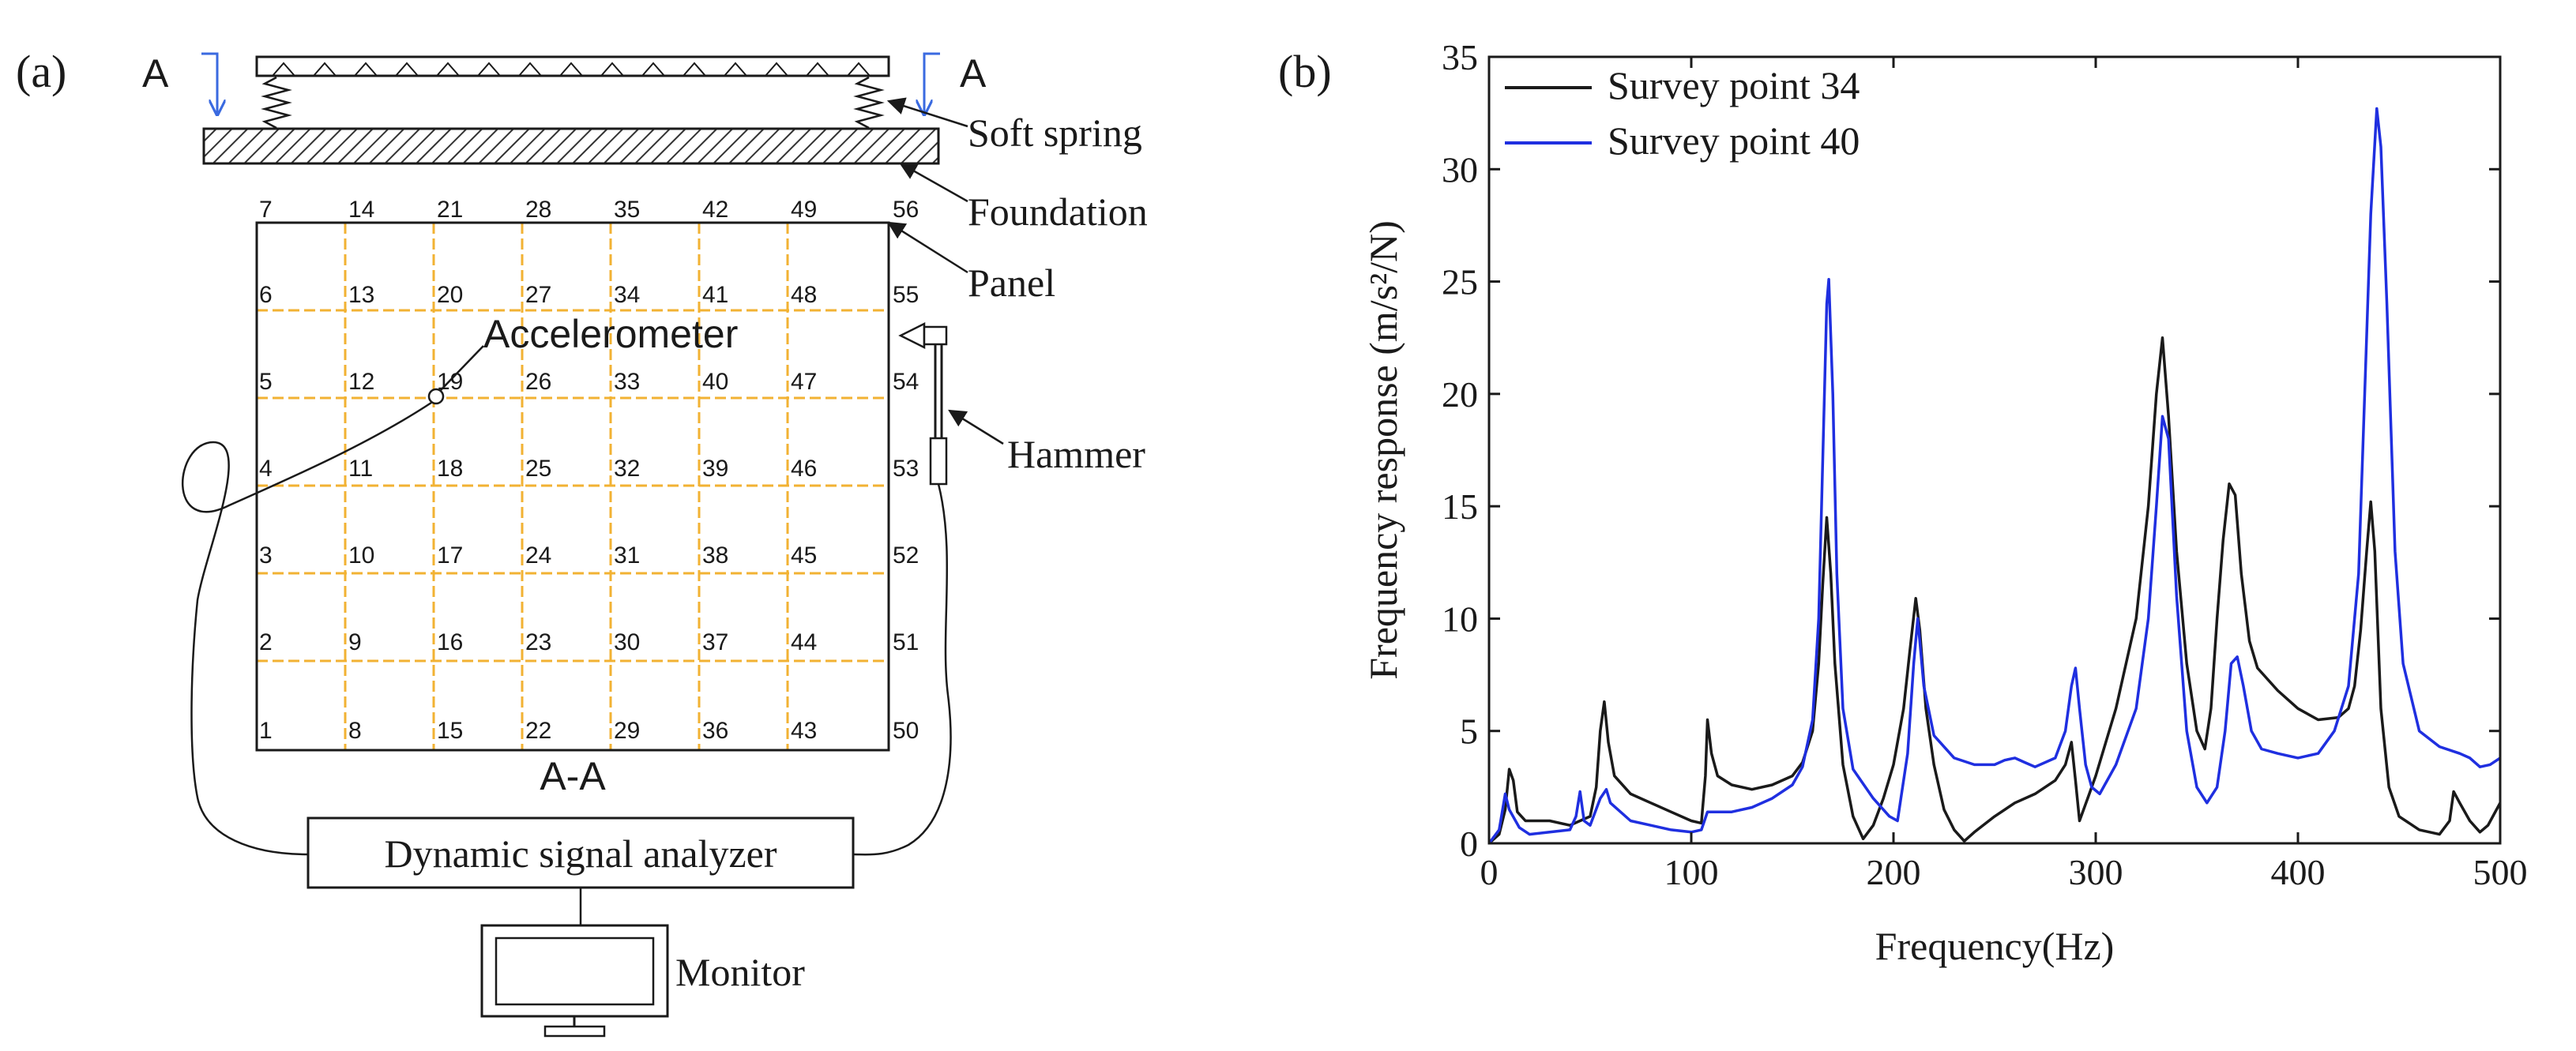 The height and width of the screenshot is (1051, 2576). What do you see at coordinates (355, 642) in the screenshot?
I see `grid-point-number: 9` at bounding box center [355, 642].